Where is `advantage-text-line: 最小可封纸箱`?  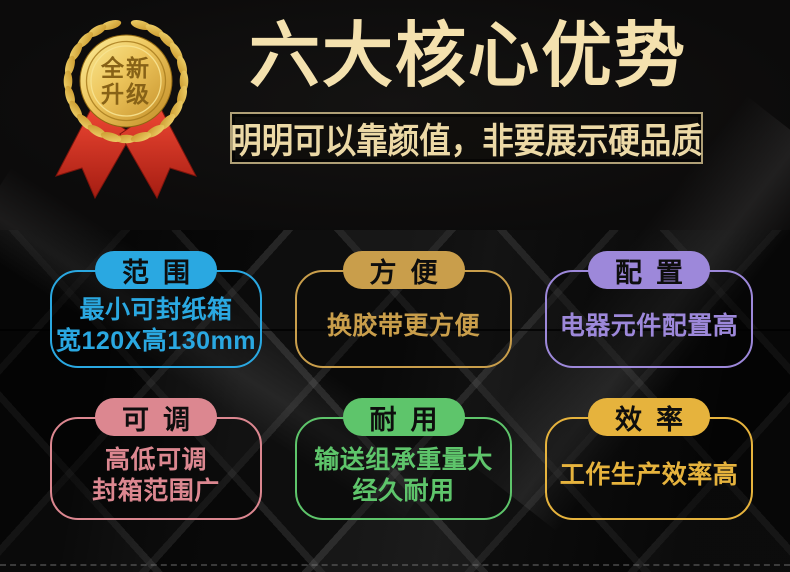
advantage-text-line: 最小可封纸箱 is located at coordinates (156, 310).